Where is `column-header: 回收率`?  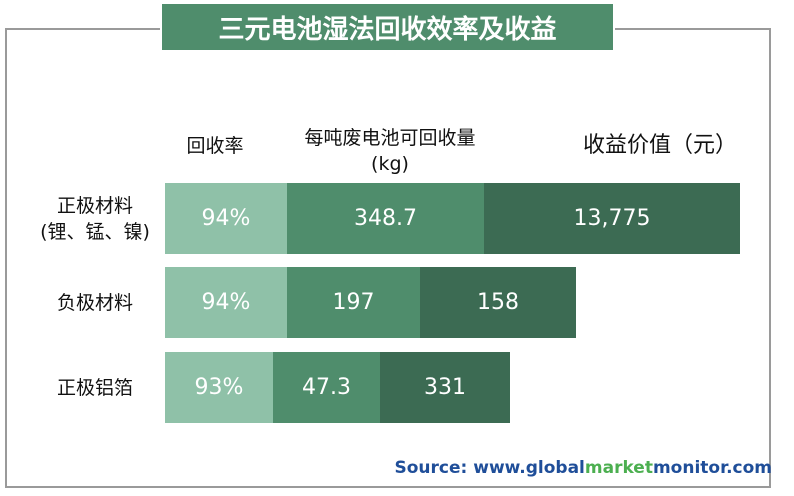
column-header: 回收率 is located at coordinates (215, 146).